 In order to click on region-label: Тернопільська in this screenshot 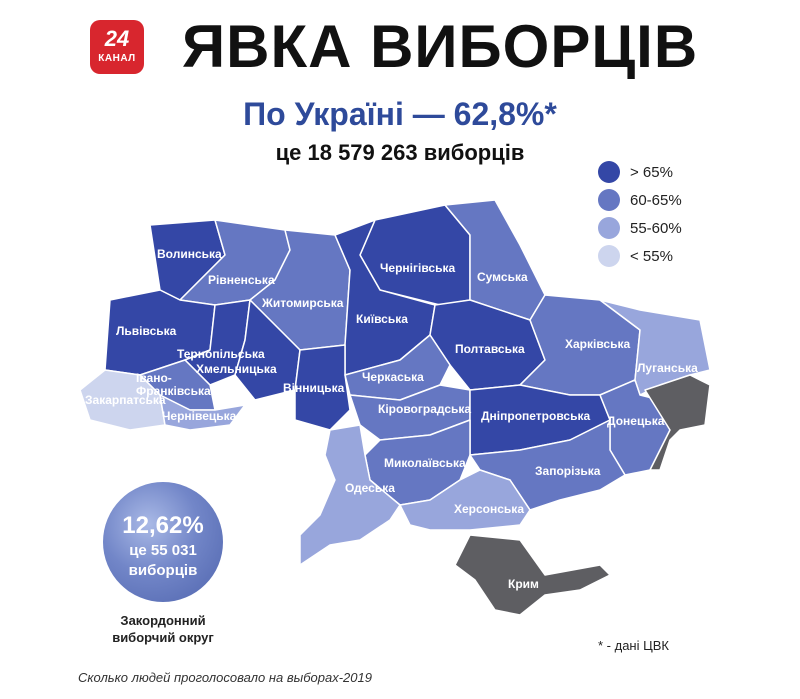, I will do `click(221, 354)`.